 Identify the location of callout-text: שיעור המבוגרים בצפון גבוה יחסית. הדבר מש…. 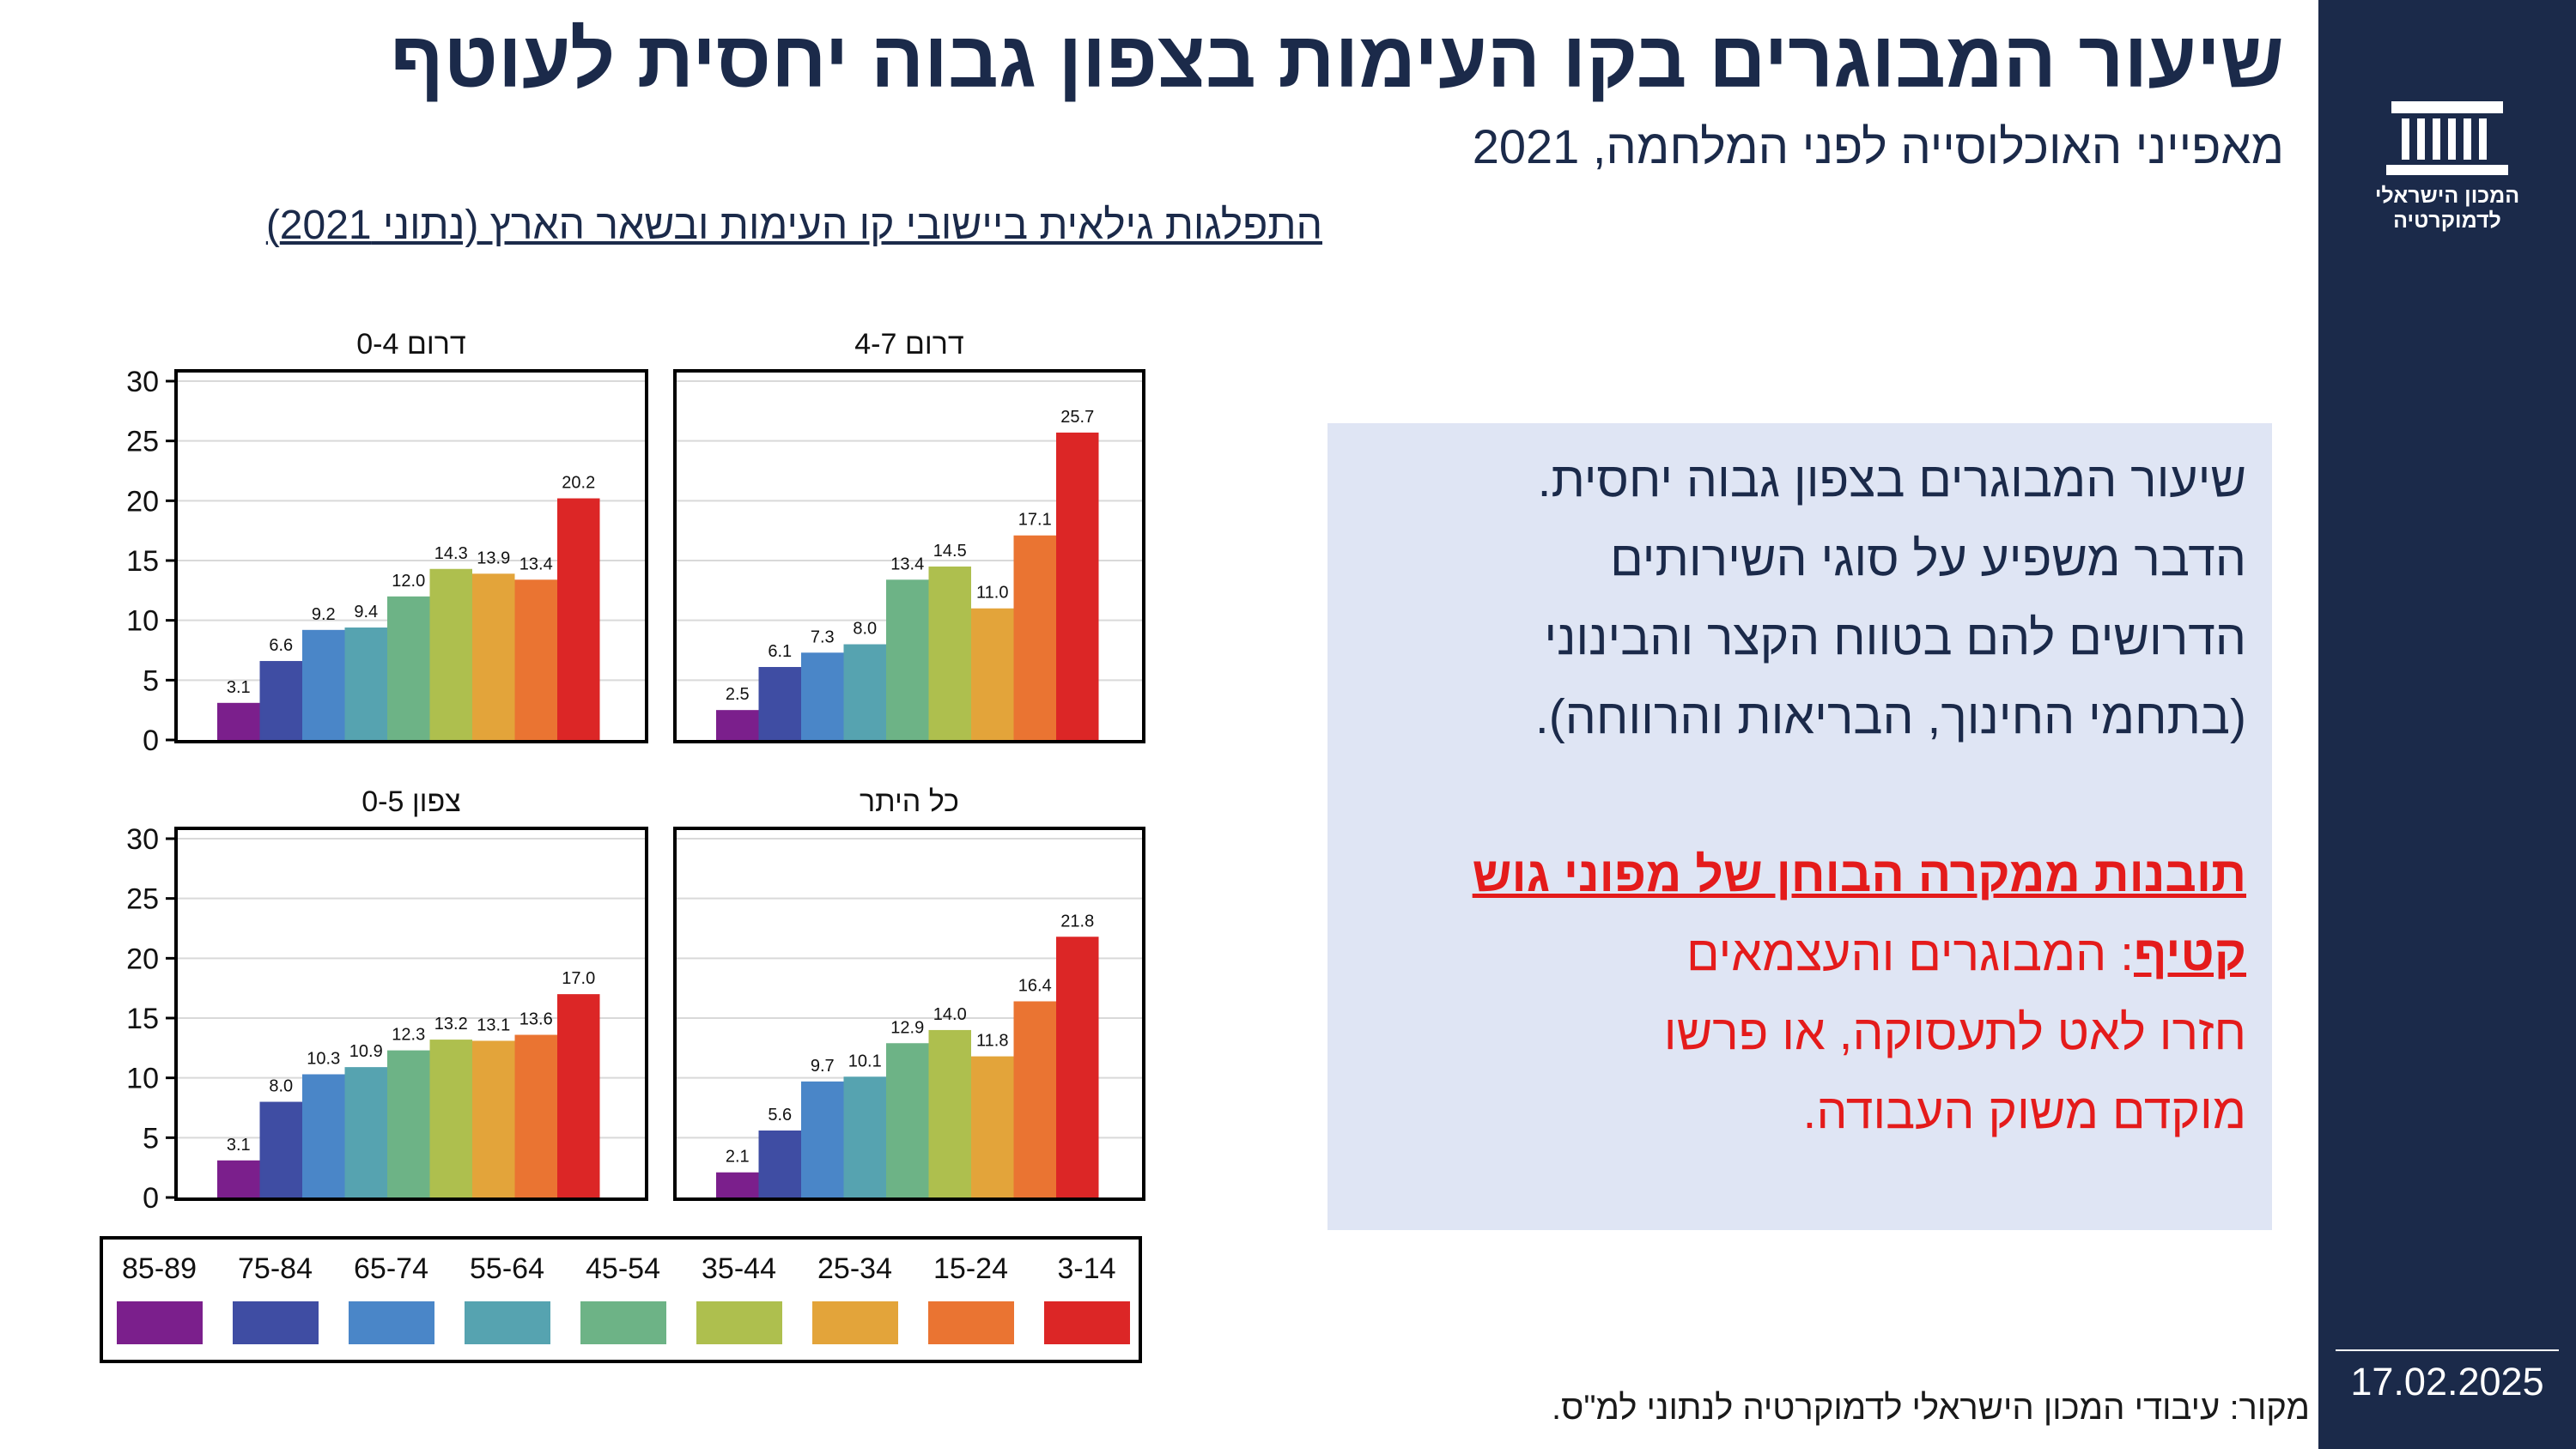
(1804, 598).